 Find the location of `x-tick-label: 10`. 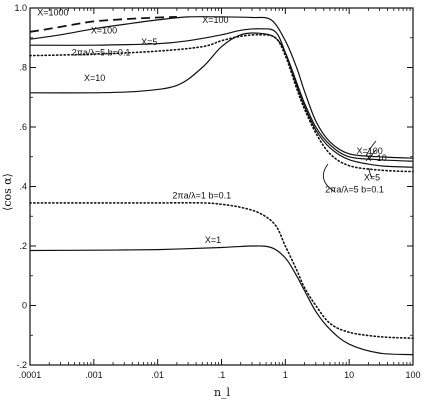

x-tick-label: 10 is located at coordinates (349, 375).